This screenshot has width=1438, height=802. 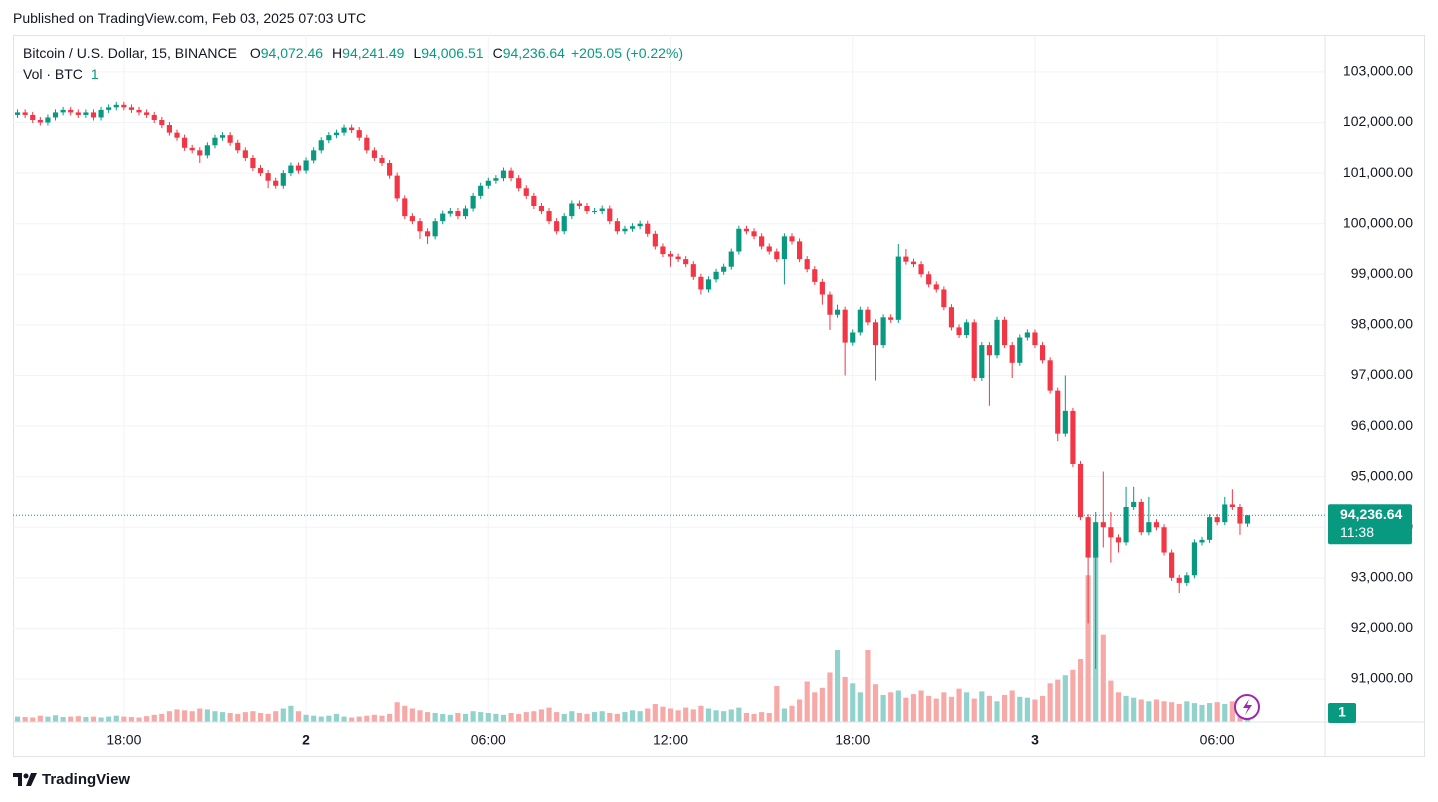 What do you see at coordinates (1382, 475) in the screenshot?
I see `y-tick-label: 95,000.00` at bounding box center [1382, 475].